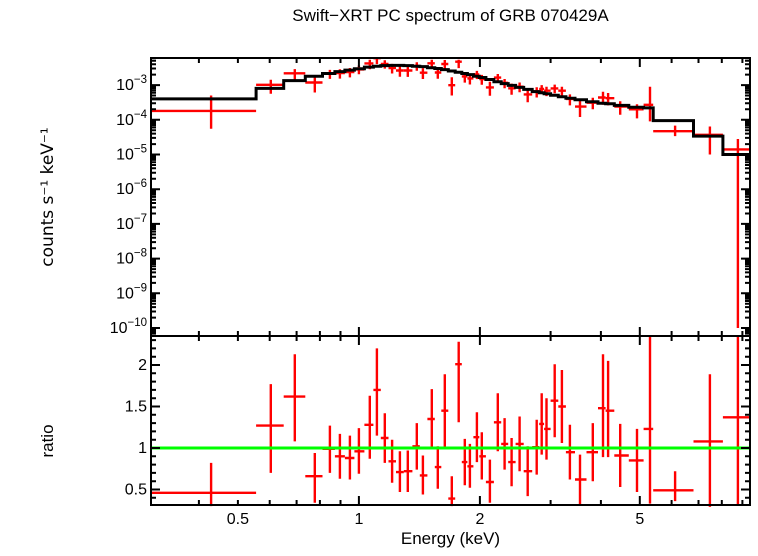  What do you see at coordinates (479, 519) in the screenshot?
I see `x-tick-label: 2` at bounding box center [479, 519].